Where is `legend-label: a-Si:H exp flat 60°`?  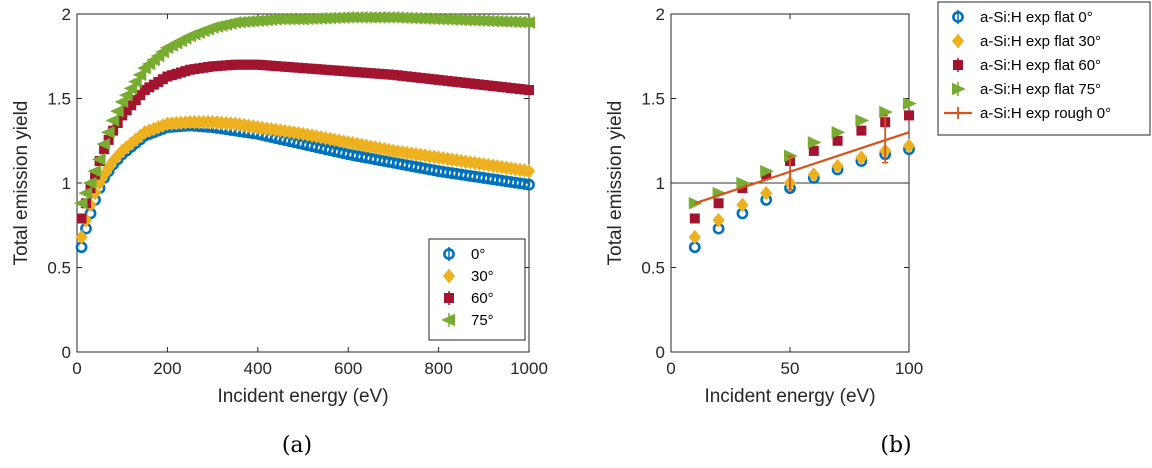 legend-label: a-Si:H exp flat 60° is located at coordinates (1040, 65).